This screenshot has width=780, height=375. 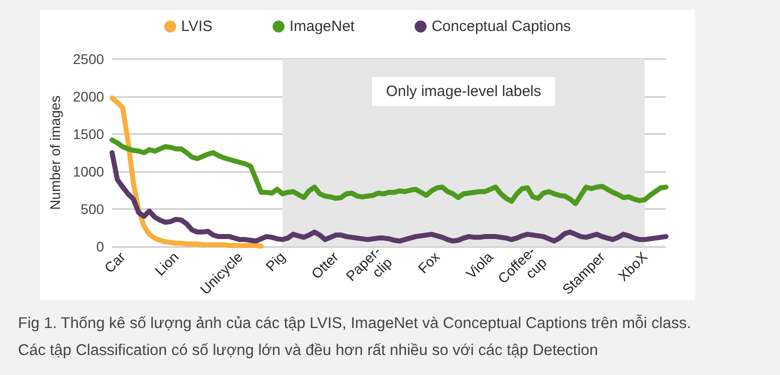 What do you see at coordinates (88, 134) in the screenshot?
I see `y-tick-label: 1500` at bounding box center [88, 134].